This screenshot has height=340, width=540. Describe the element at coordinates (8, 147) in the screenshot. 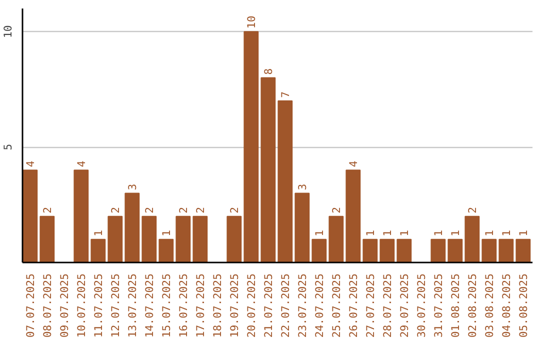

I see `y-tick-label: 5` at that location.